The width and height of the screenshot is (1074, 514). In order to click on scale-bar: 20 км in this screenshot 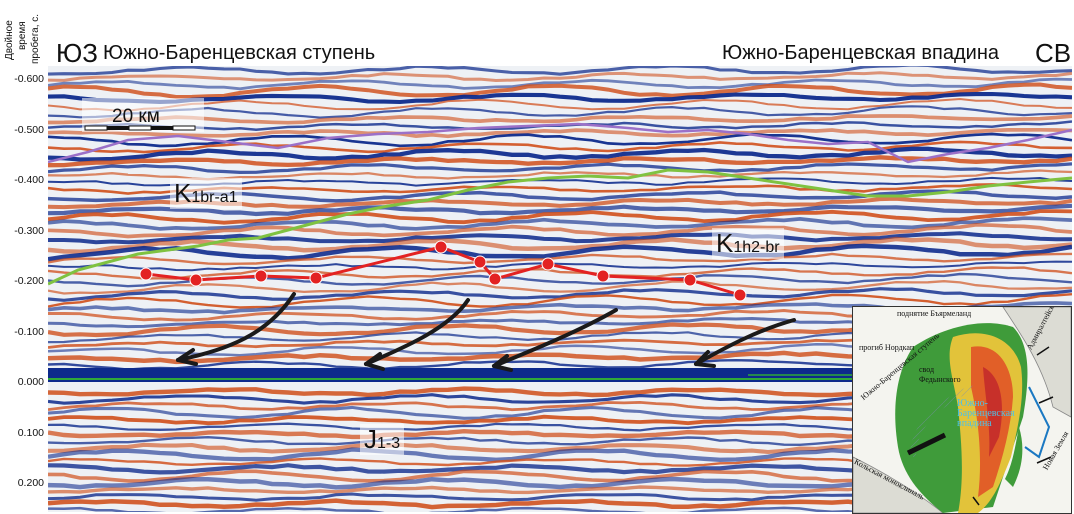, I will do `click(143, 115)`.